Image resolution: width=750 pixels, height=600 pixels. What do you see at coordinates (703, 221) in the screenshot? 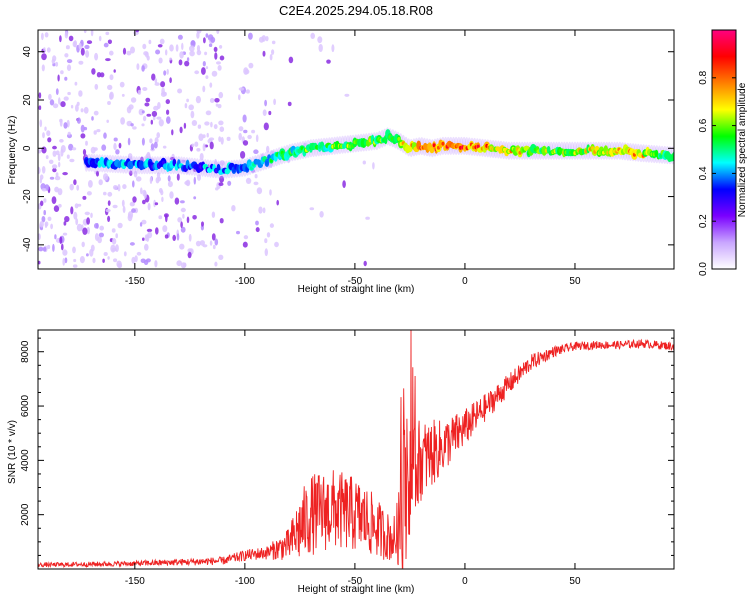
I see `colorbar-tick-label: 0.2` at bounding box center [703, 221].